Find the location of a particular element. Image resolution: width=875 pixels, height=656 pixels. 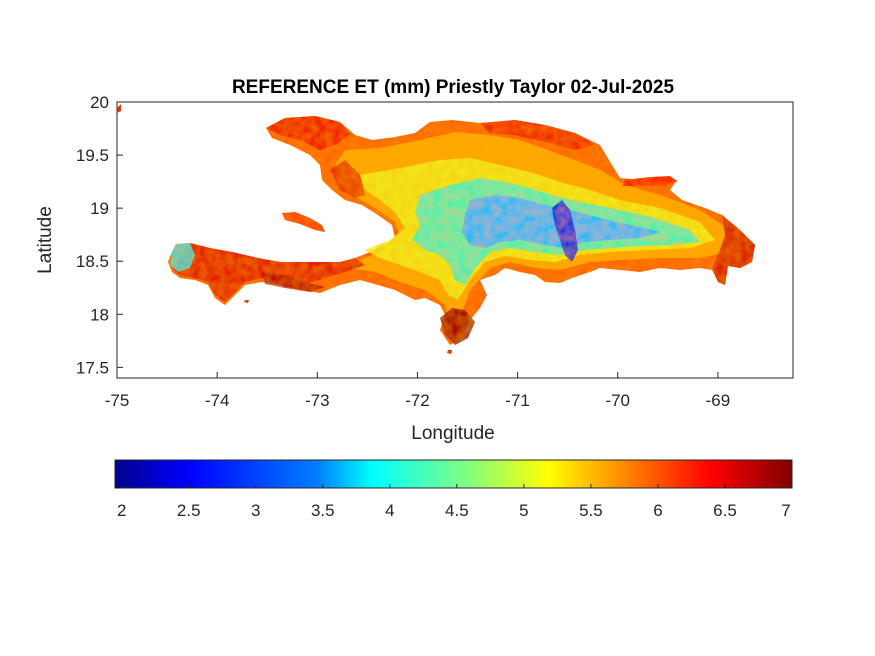

x-tick-label: -75 is located at coordinates (117, 400).